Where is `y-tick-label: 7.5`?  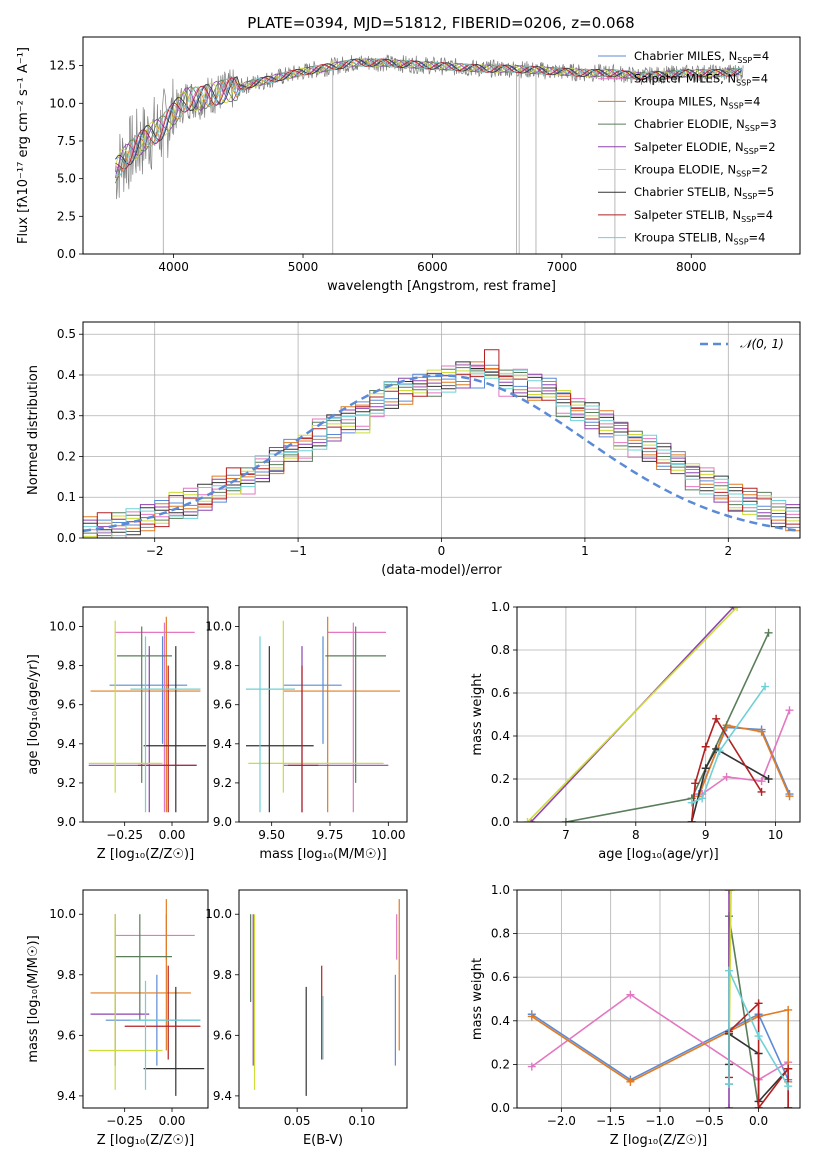 y-tick-label: 7.5 is located at coordinates (66, 141).